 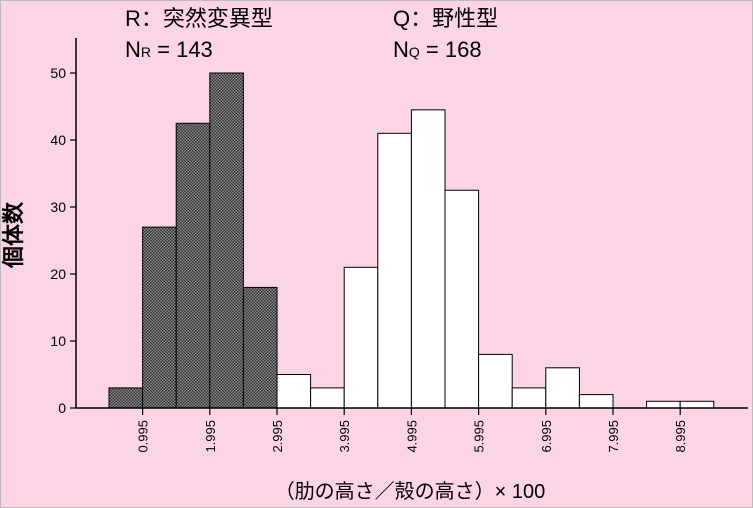 What do you see at coordinates (210, 436) in the screenshot?
I see `x-tick-label-1: 1.995` at bounding box center [210, 436].